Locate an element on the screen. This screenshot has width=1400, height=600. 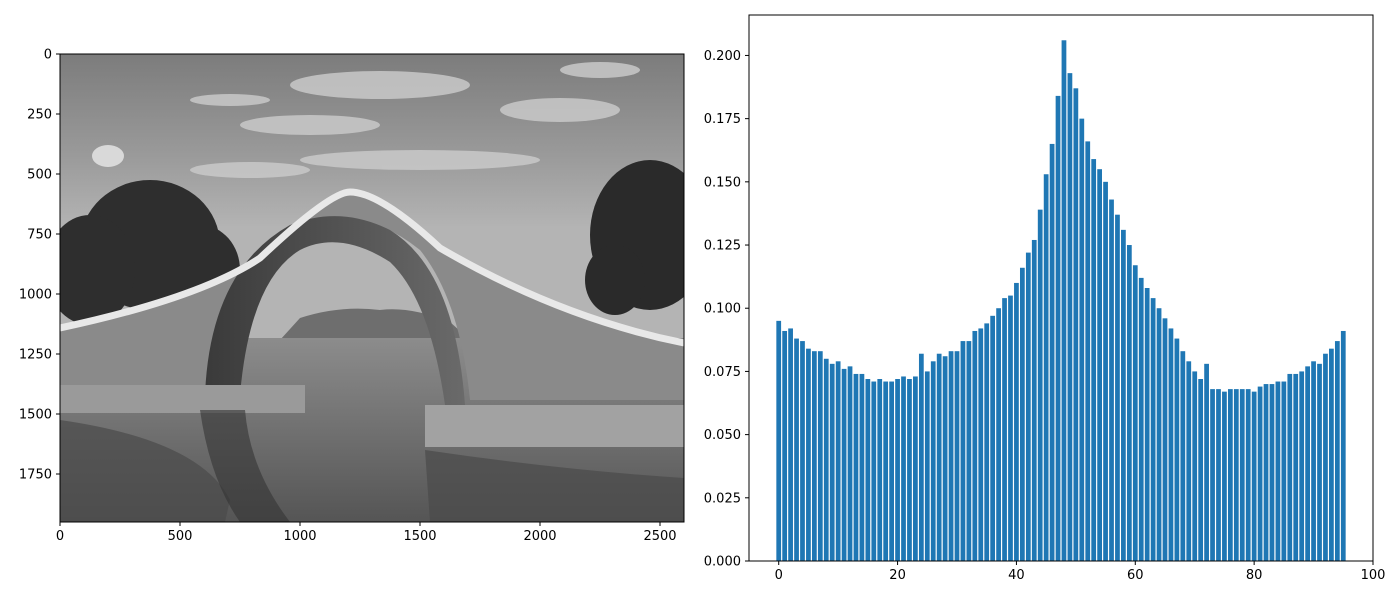
image-x-tick-label: 500 is located at coordinates (180, 536).